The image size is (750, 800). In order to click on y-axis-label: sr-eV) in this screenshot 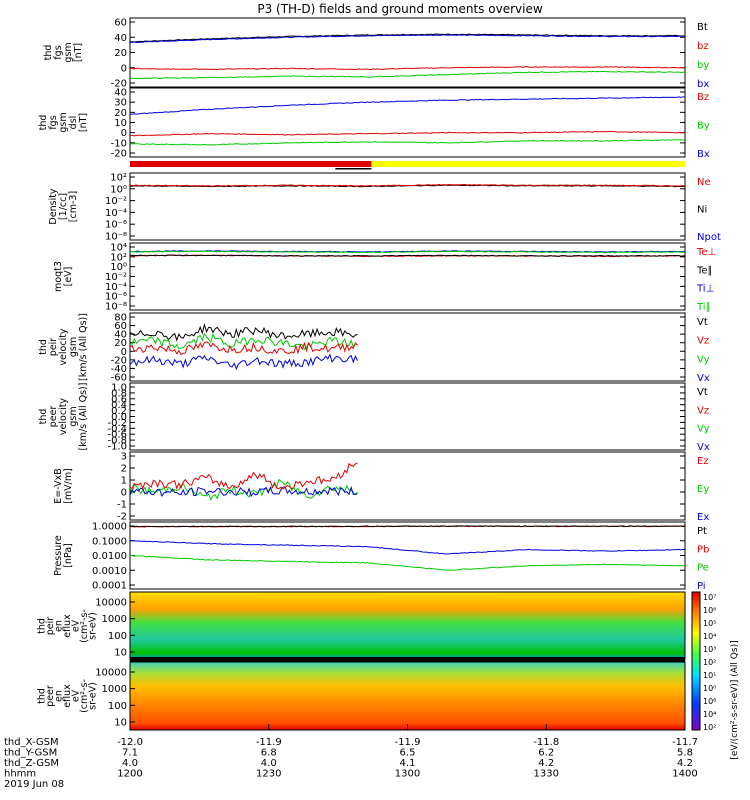, I will do `click(93, 696)`.